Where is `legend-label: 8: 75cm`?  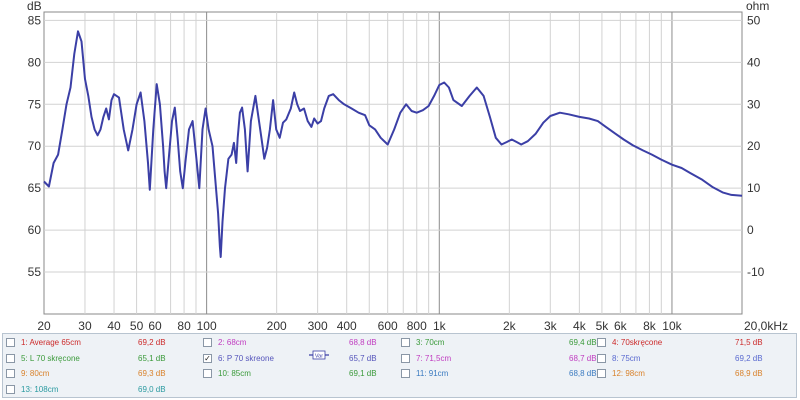 legend-label: 8: 75cm is located at coordinates (626, 358).